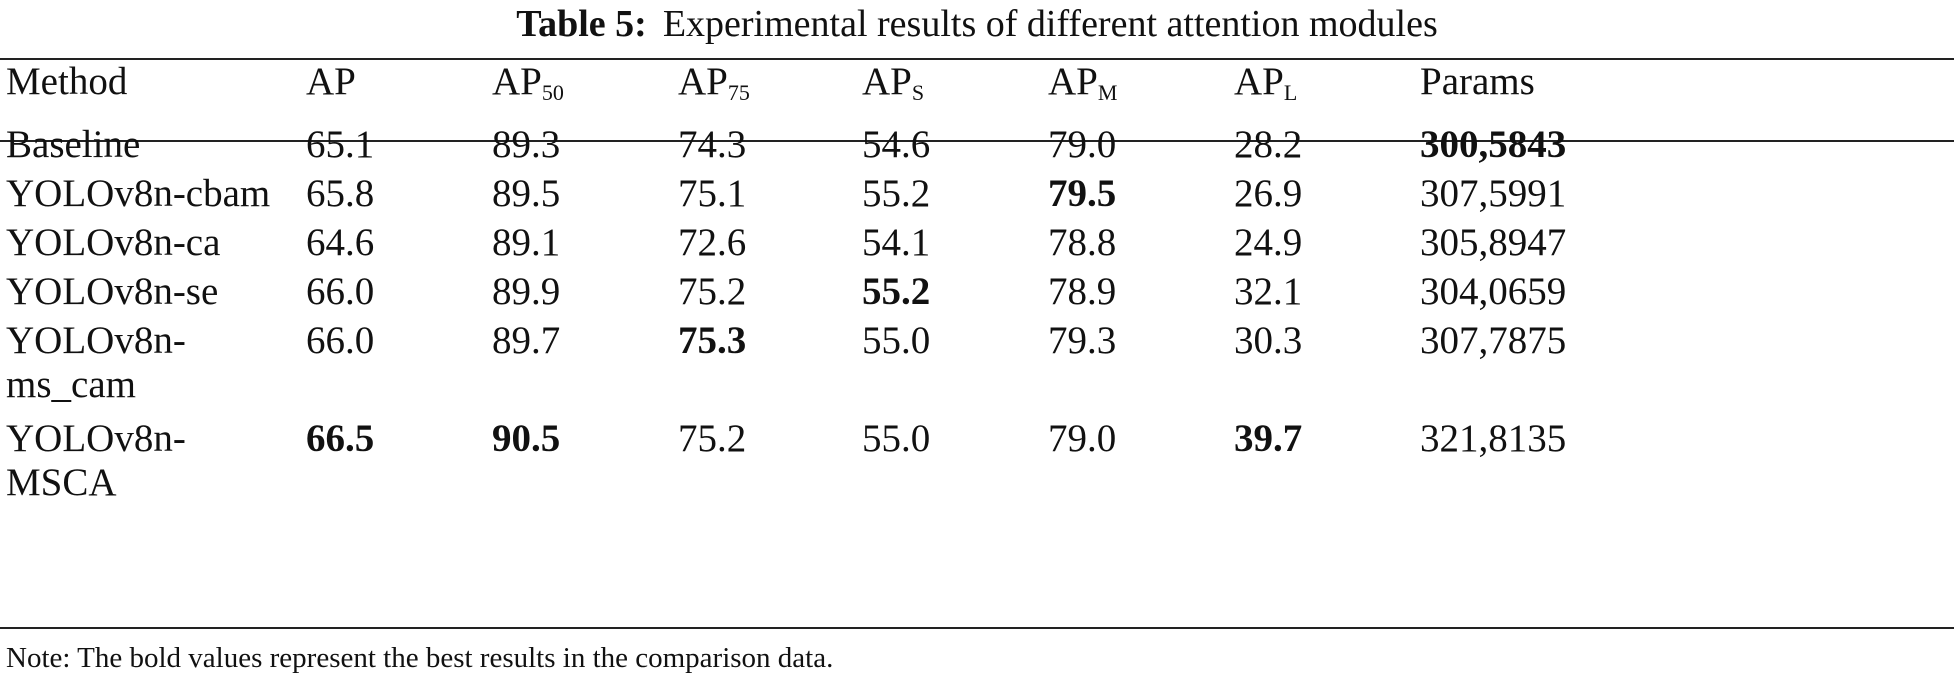 This screenshot has height=683, width=1954. Describe the element at coordinates (1073, 81) in the screenshot. I see `header-apm-base: AP` at that location.